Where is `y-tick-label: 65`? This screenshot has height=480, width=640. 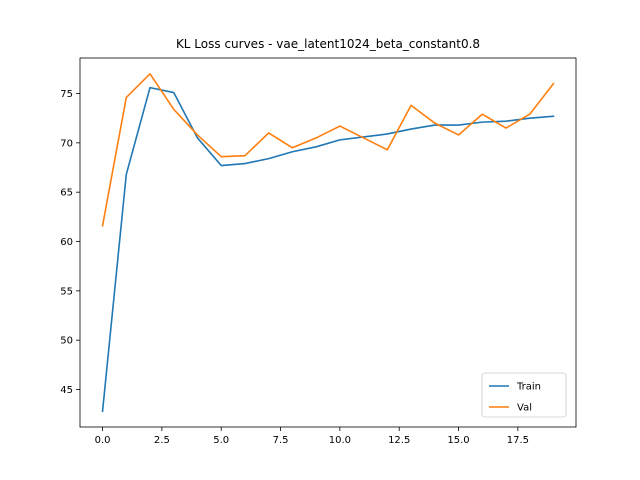 y-tick-label: 65 is located at coordinates (66, 193).